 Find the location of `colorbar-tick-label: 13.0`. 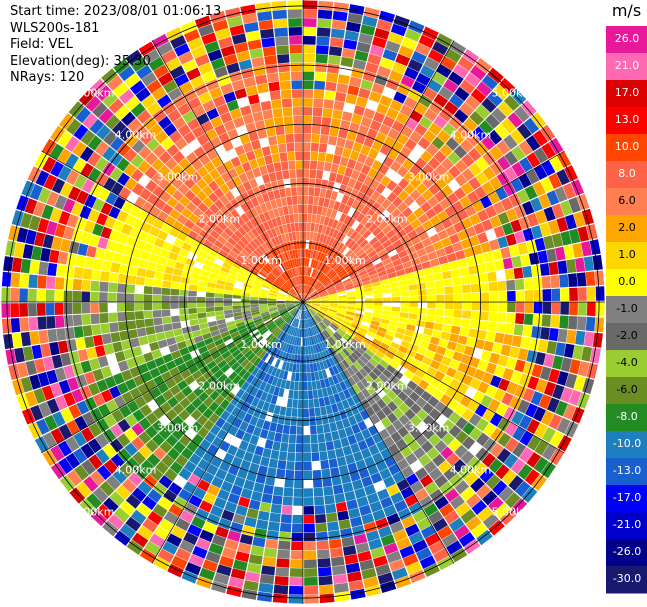

colorbar-tick-label: 13.0 is located at coordinates (627, 119).